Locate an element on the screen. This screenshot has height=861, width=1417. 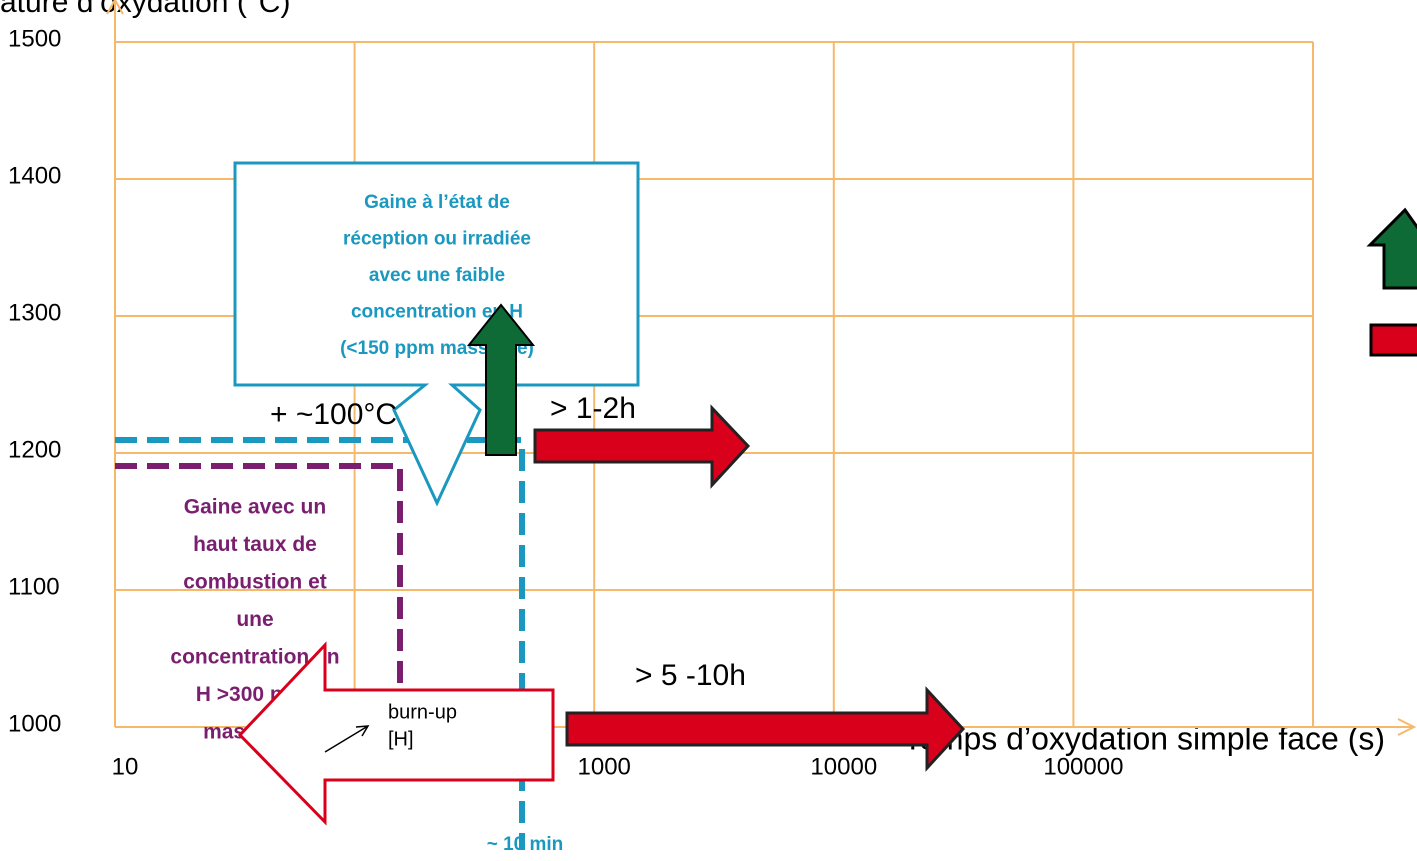
up-arrow is located at coordinates (501, 379).